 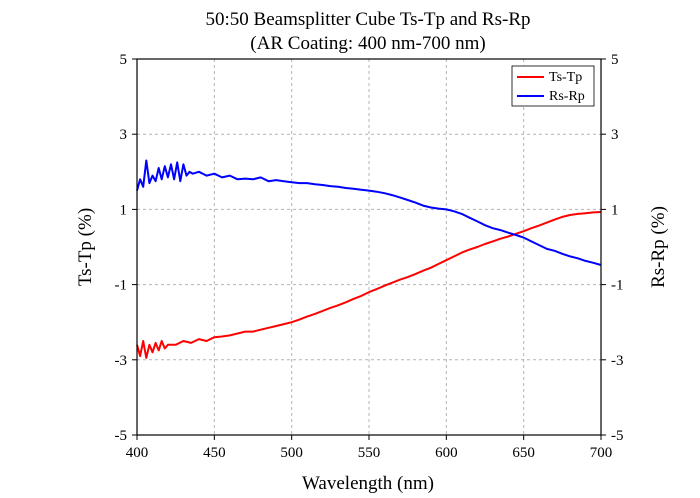 I want to click on y-tick-label-right: -5, so click(x=617, y=436).